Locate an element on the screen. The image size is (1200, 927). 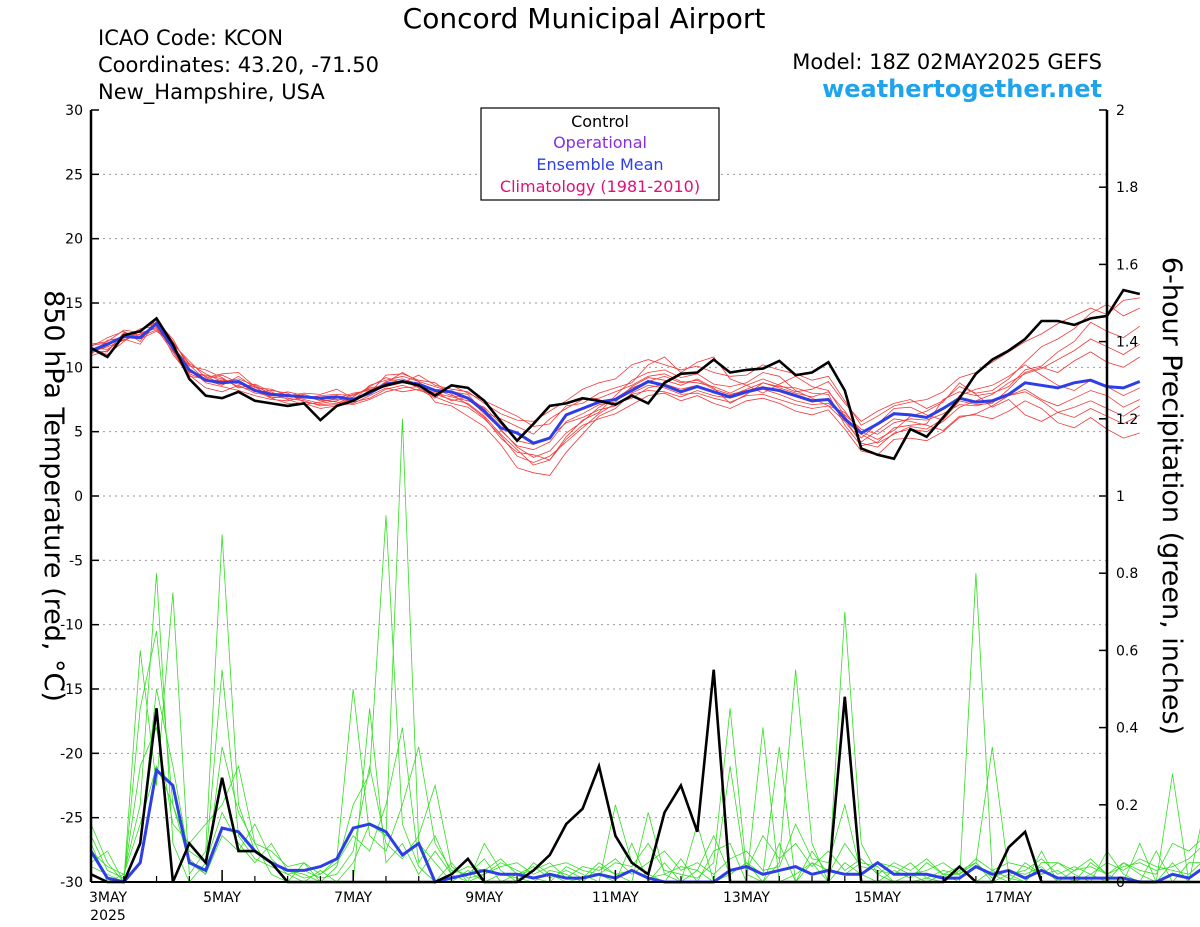
temp-ensemble-mean-line is located at coordinates (615, 383).